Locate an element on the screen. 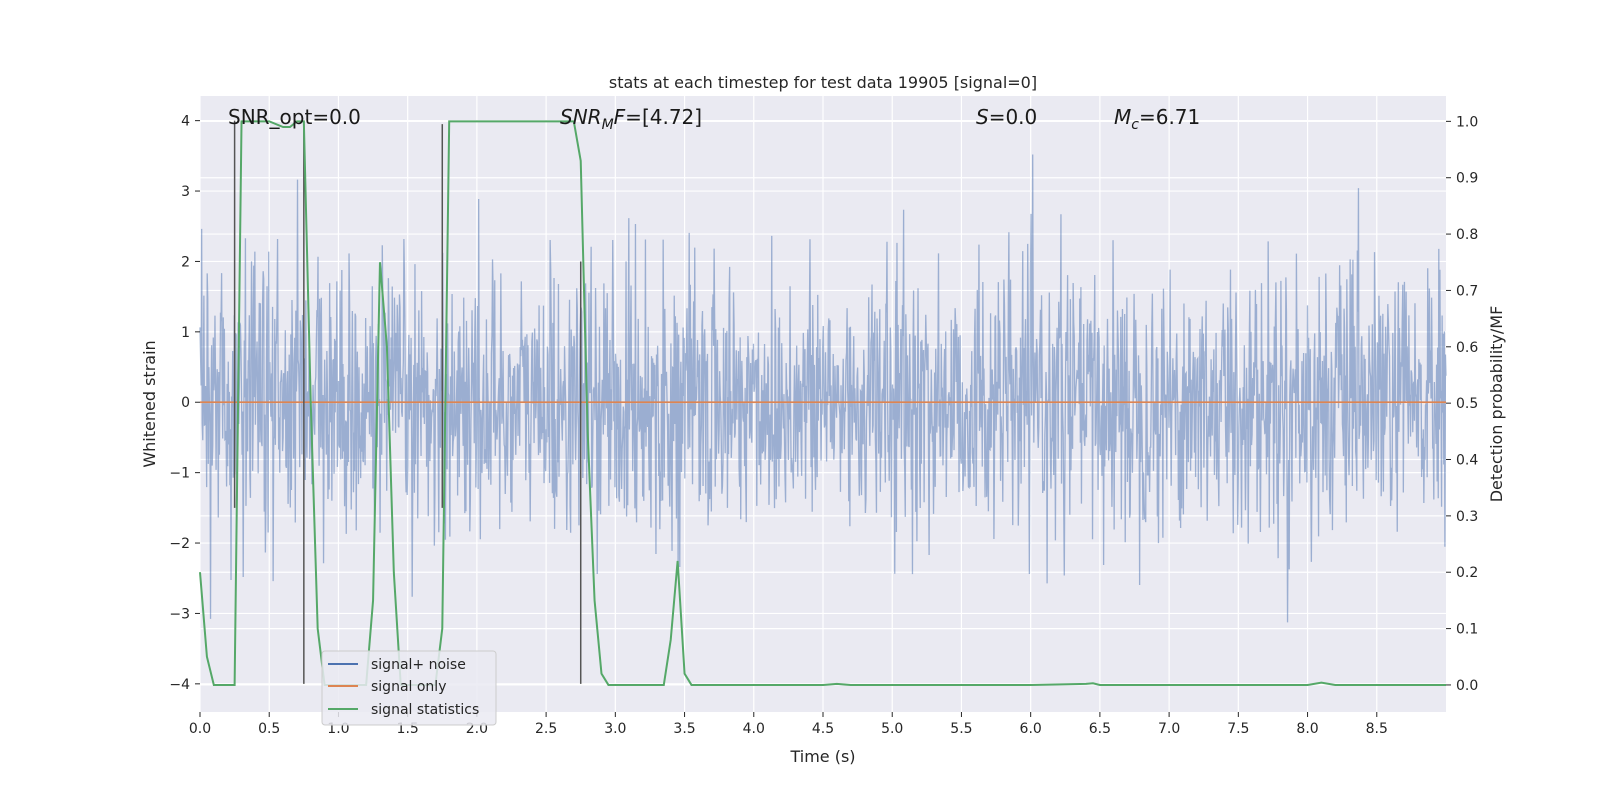 This screenshot has height=800, width=1600. svg-text: Mc=6.71 is located at coordinates (1157, 119).